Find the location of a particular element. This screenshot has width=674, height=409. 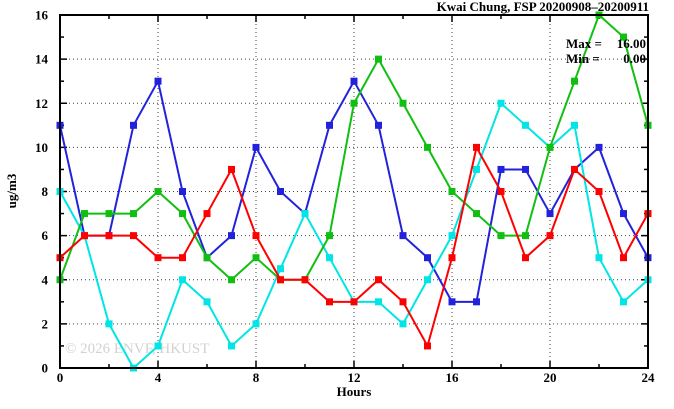

chart-title: Kwai Chung, FSP 20200908–20200911 is located at coordinates (543, 7).